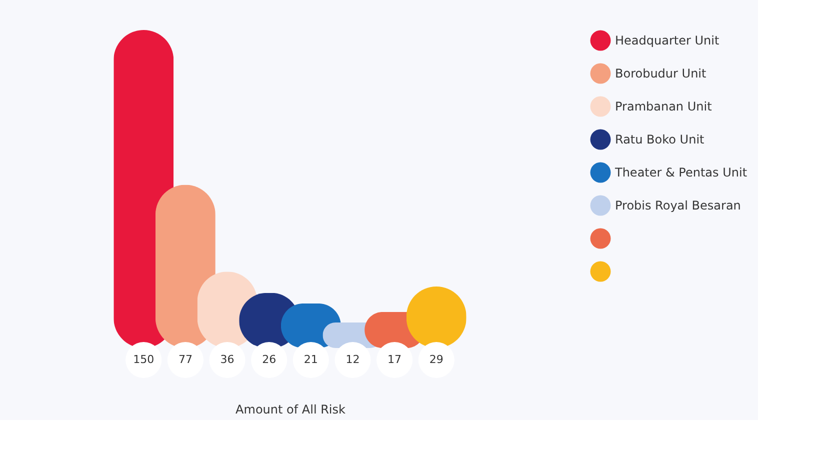 The image size is (832, 464). I want to click on legend-label: Probis Royal Besaran, so click(678, 205).